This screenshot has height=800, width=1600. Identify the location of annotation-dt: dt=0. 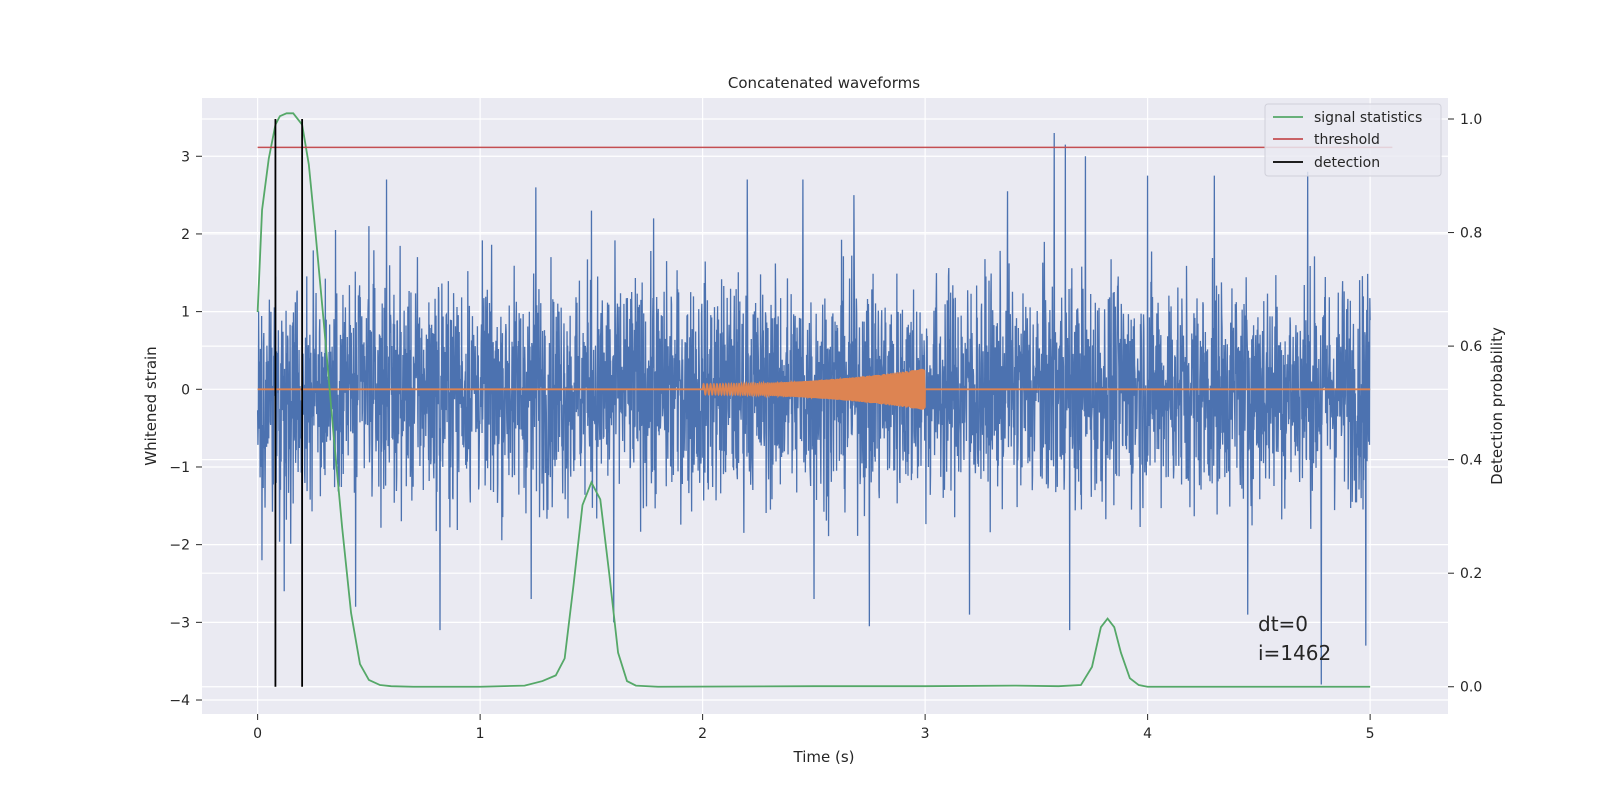
(1283, 624).